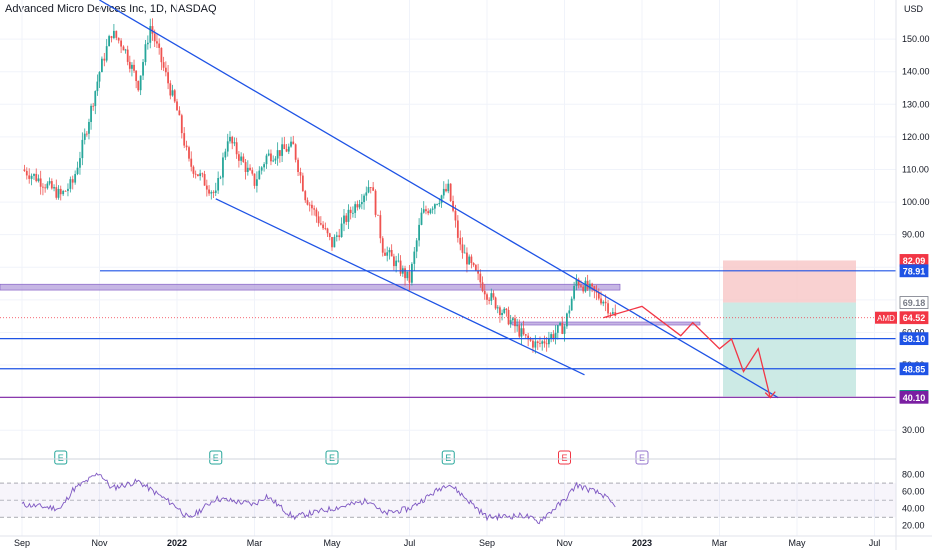  What do you see at coordinates (913, 492) in the screenshot?
I see `rsi-tick-label: 60.00` at bounding box center [913, 492].